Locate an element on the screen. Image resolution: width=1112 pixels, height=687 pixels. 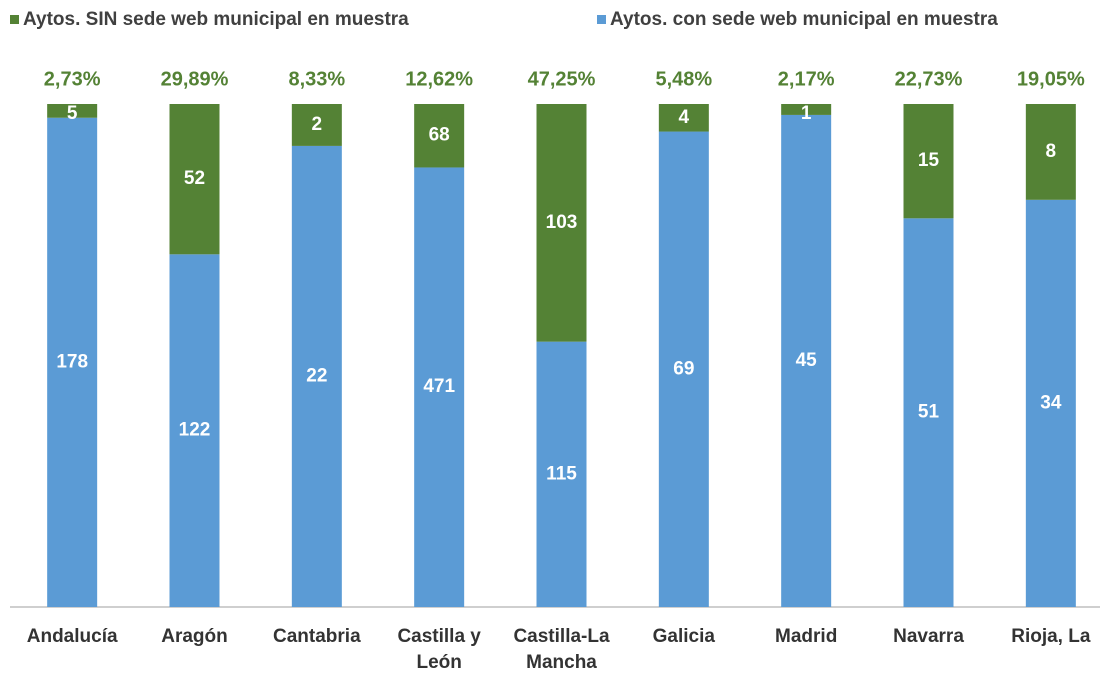
percent-label: 2,17% is located at coordinates (806, 79).